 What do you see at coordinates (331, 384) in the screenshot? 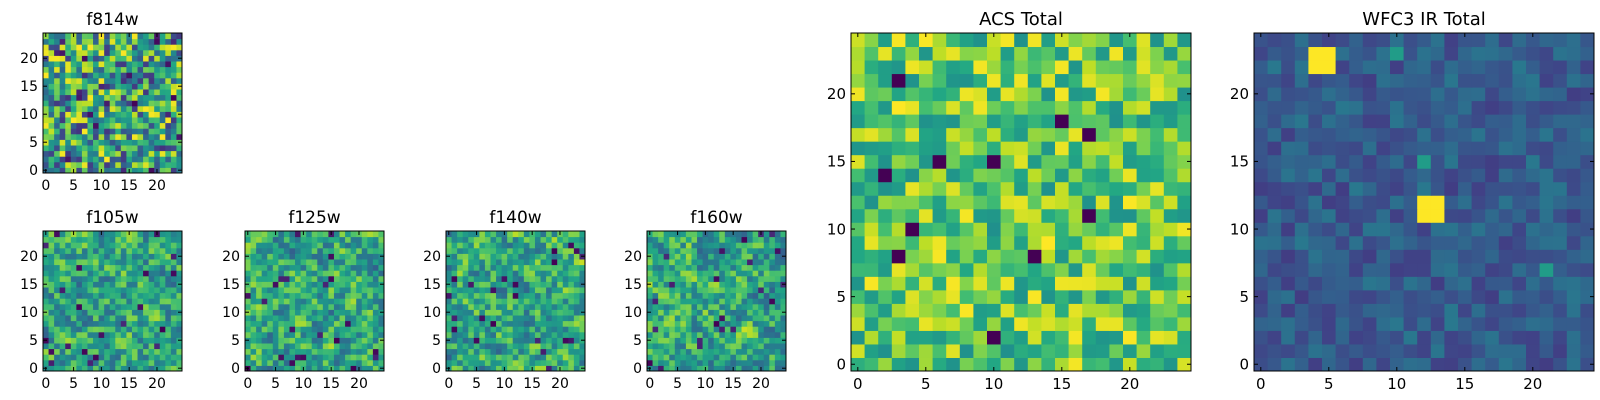
I see `x-tick-label: 15` at bounding box center [331, 384].